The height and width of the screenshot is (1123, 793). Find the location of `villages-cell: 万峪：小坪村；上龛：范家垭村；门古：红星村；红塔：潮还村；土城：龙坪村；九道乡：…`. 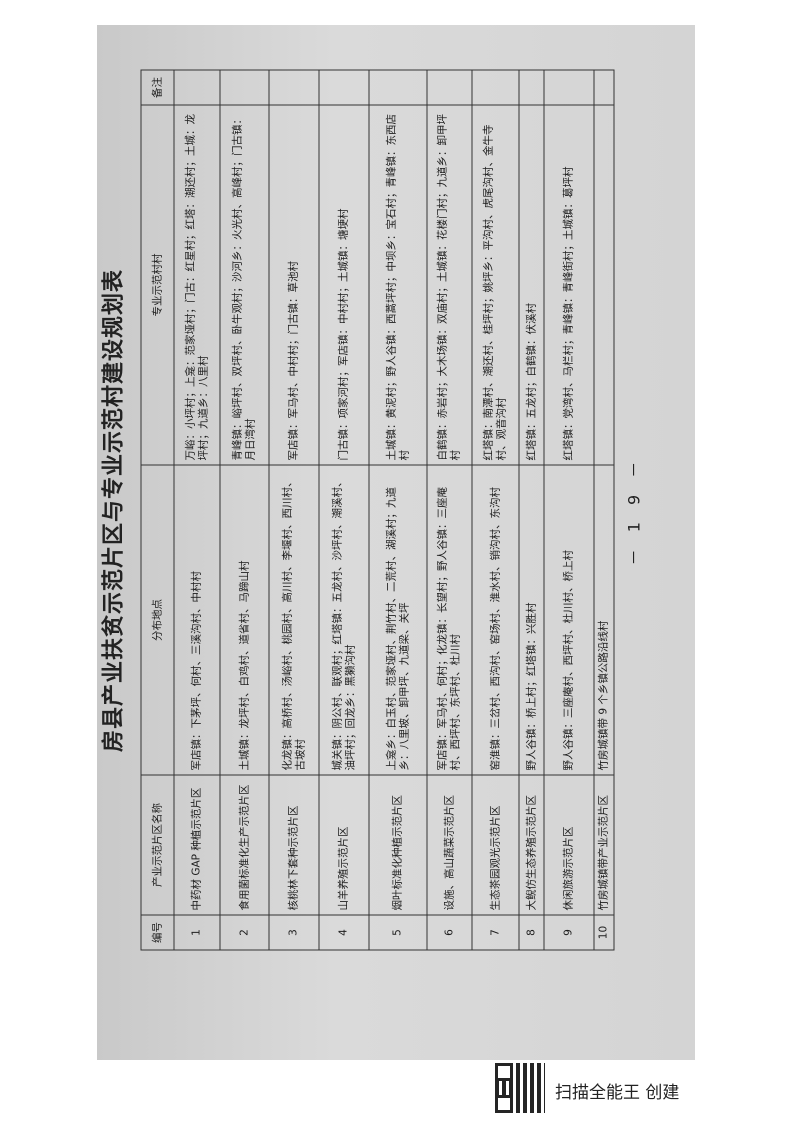

villages-cell: 万峪：小坪村；上龛：范家垭村；门古：红星村；红塔：潮还村；土城：龙坪村；九道乡：… is located at coordinates (197, 285).